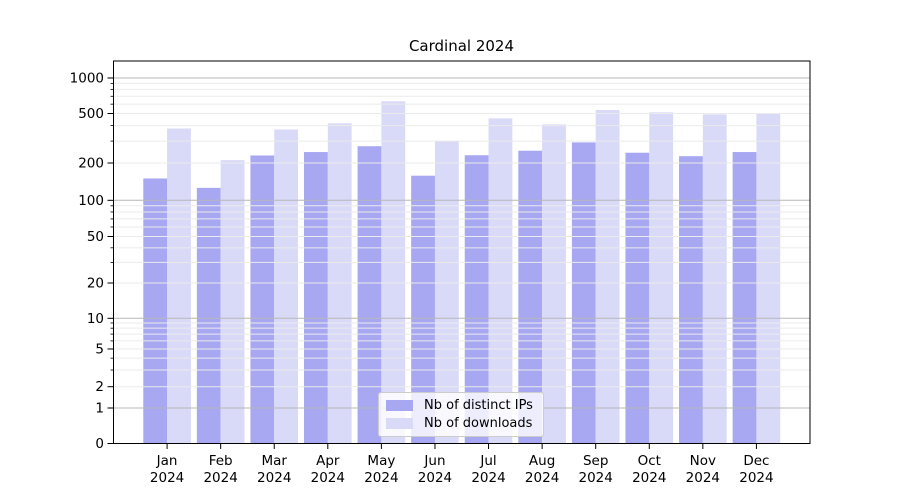  I want to click on legend-label-downloads: Nb of downloads, so click(478, 423).